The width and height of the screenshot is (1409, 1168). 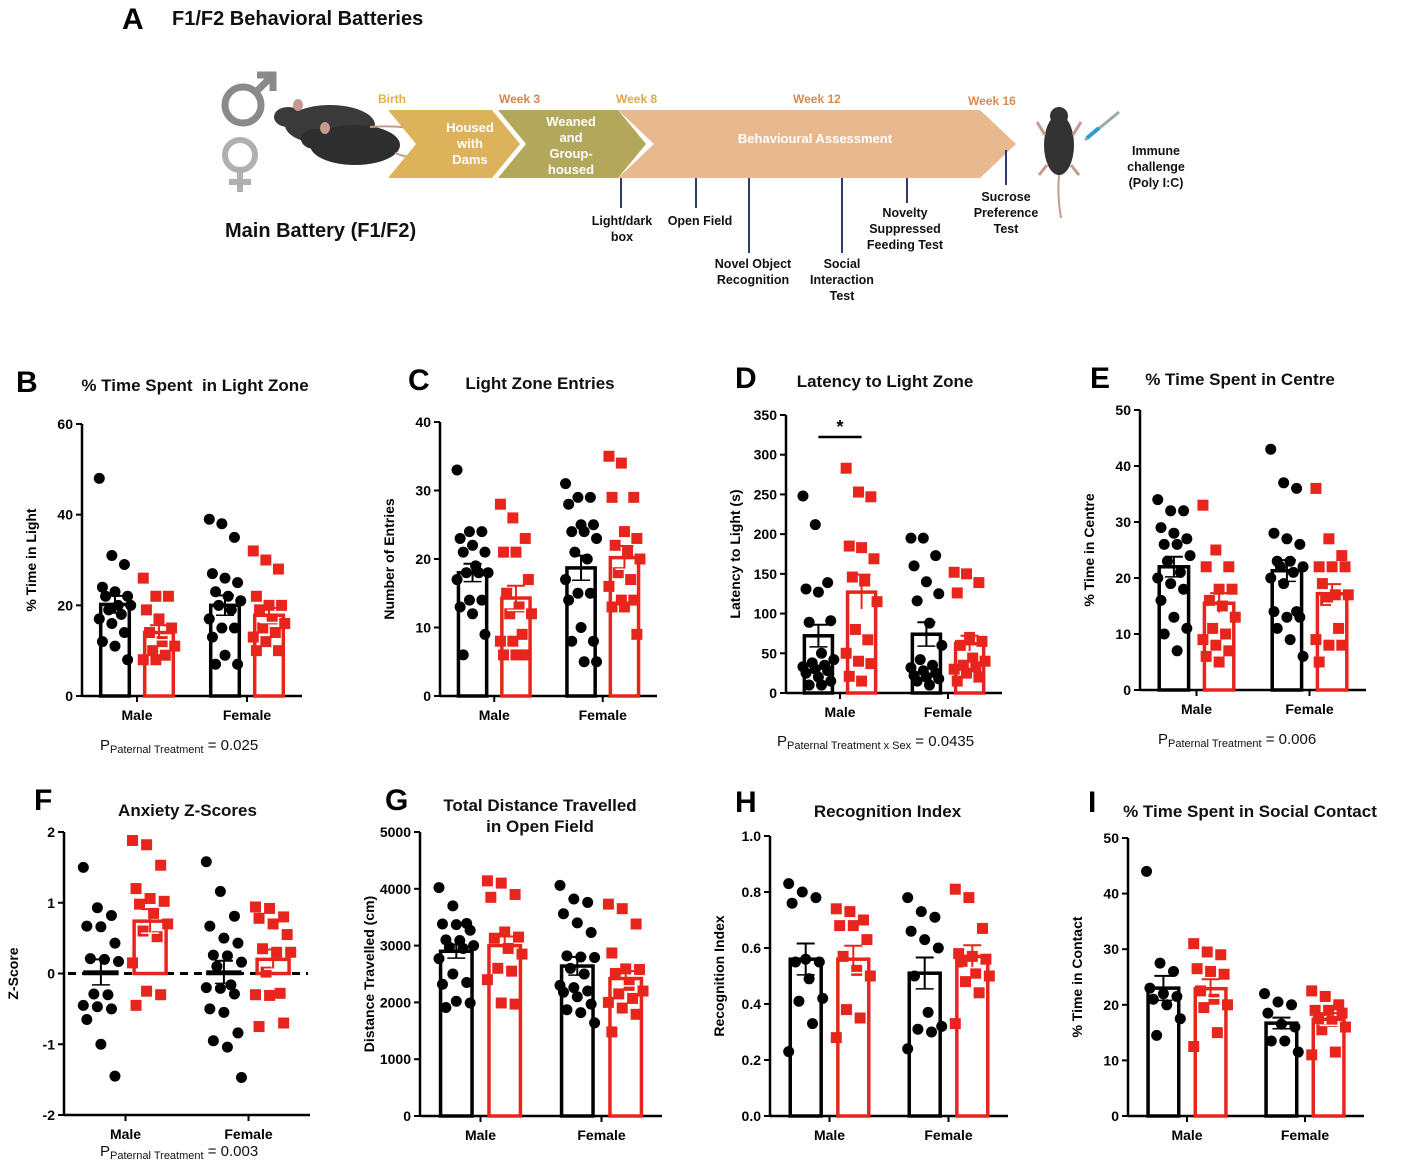 I want to click on x-tick-label: Male, so click(x=494, y=715).